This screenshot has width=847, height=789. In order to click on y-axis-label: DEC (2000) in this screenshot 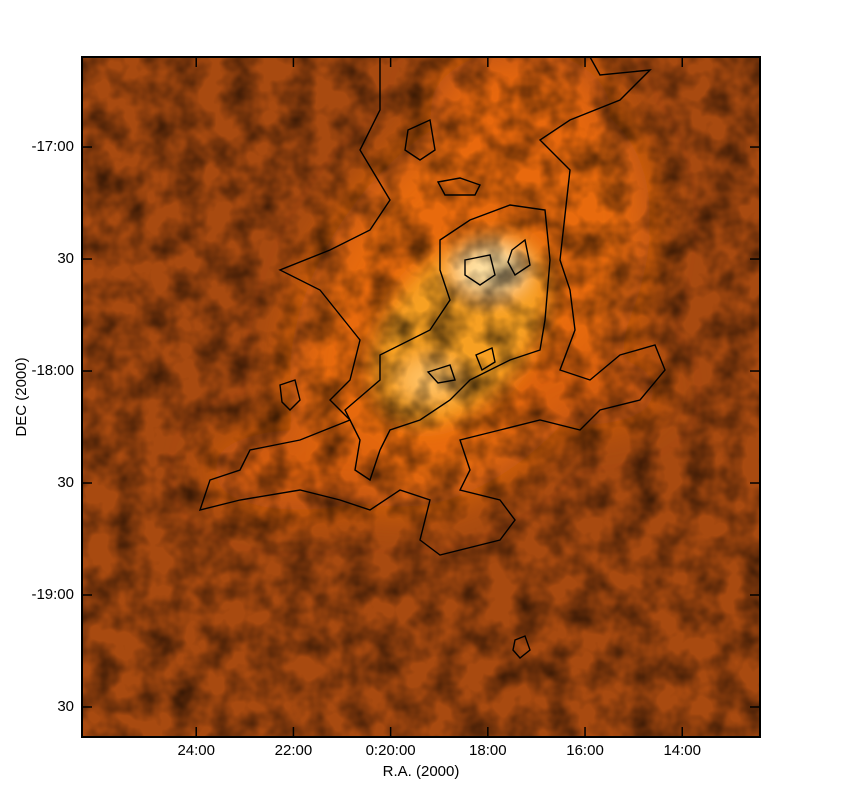, I will do `click(21, 396)`.